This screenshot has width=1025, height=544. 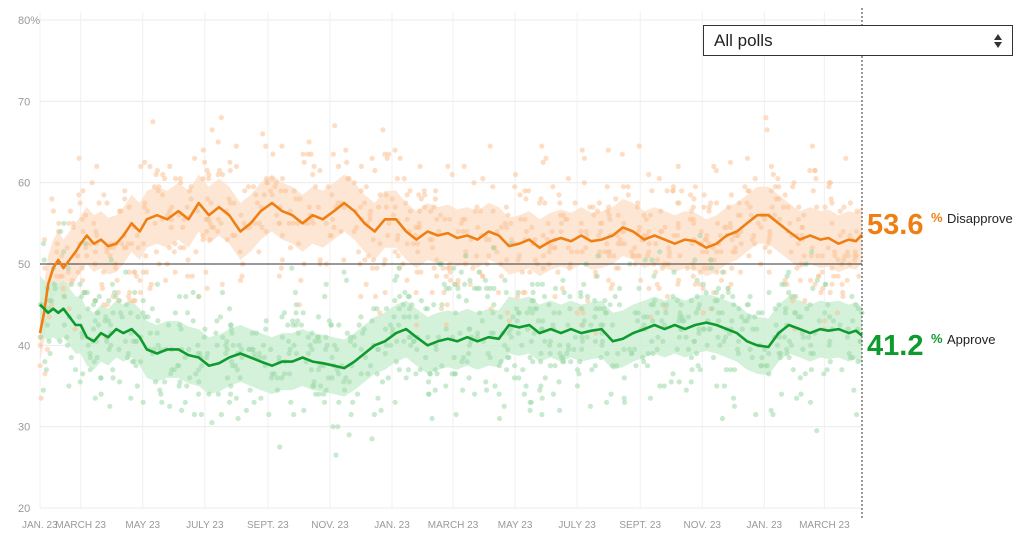 I want to click on poll-filter-select: All polls, so click(x=858, y=40).